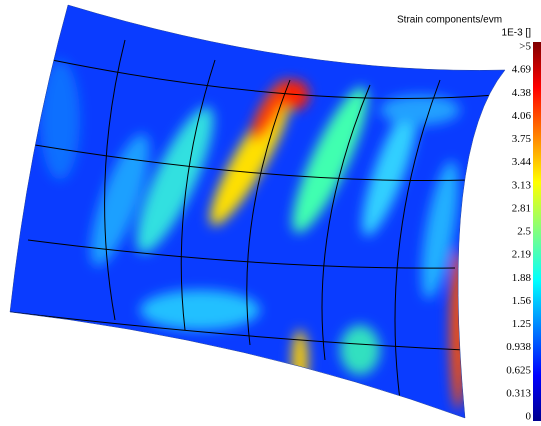  I want to click on colorbar-label: 0.313, so click(518, 393).